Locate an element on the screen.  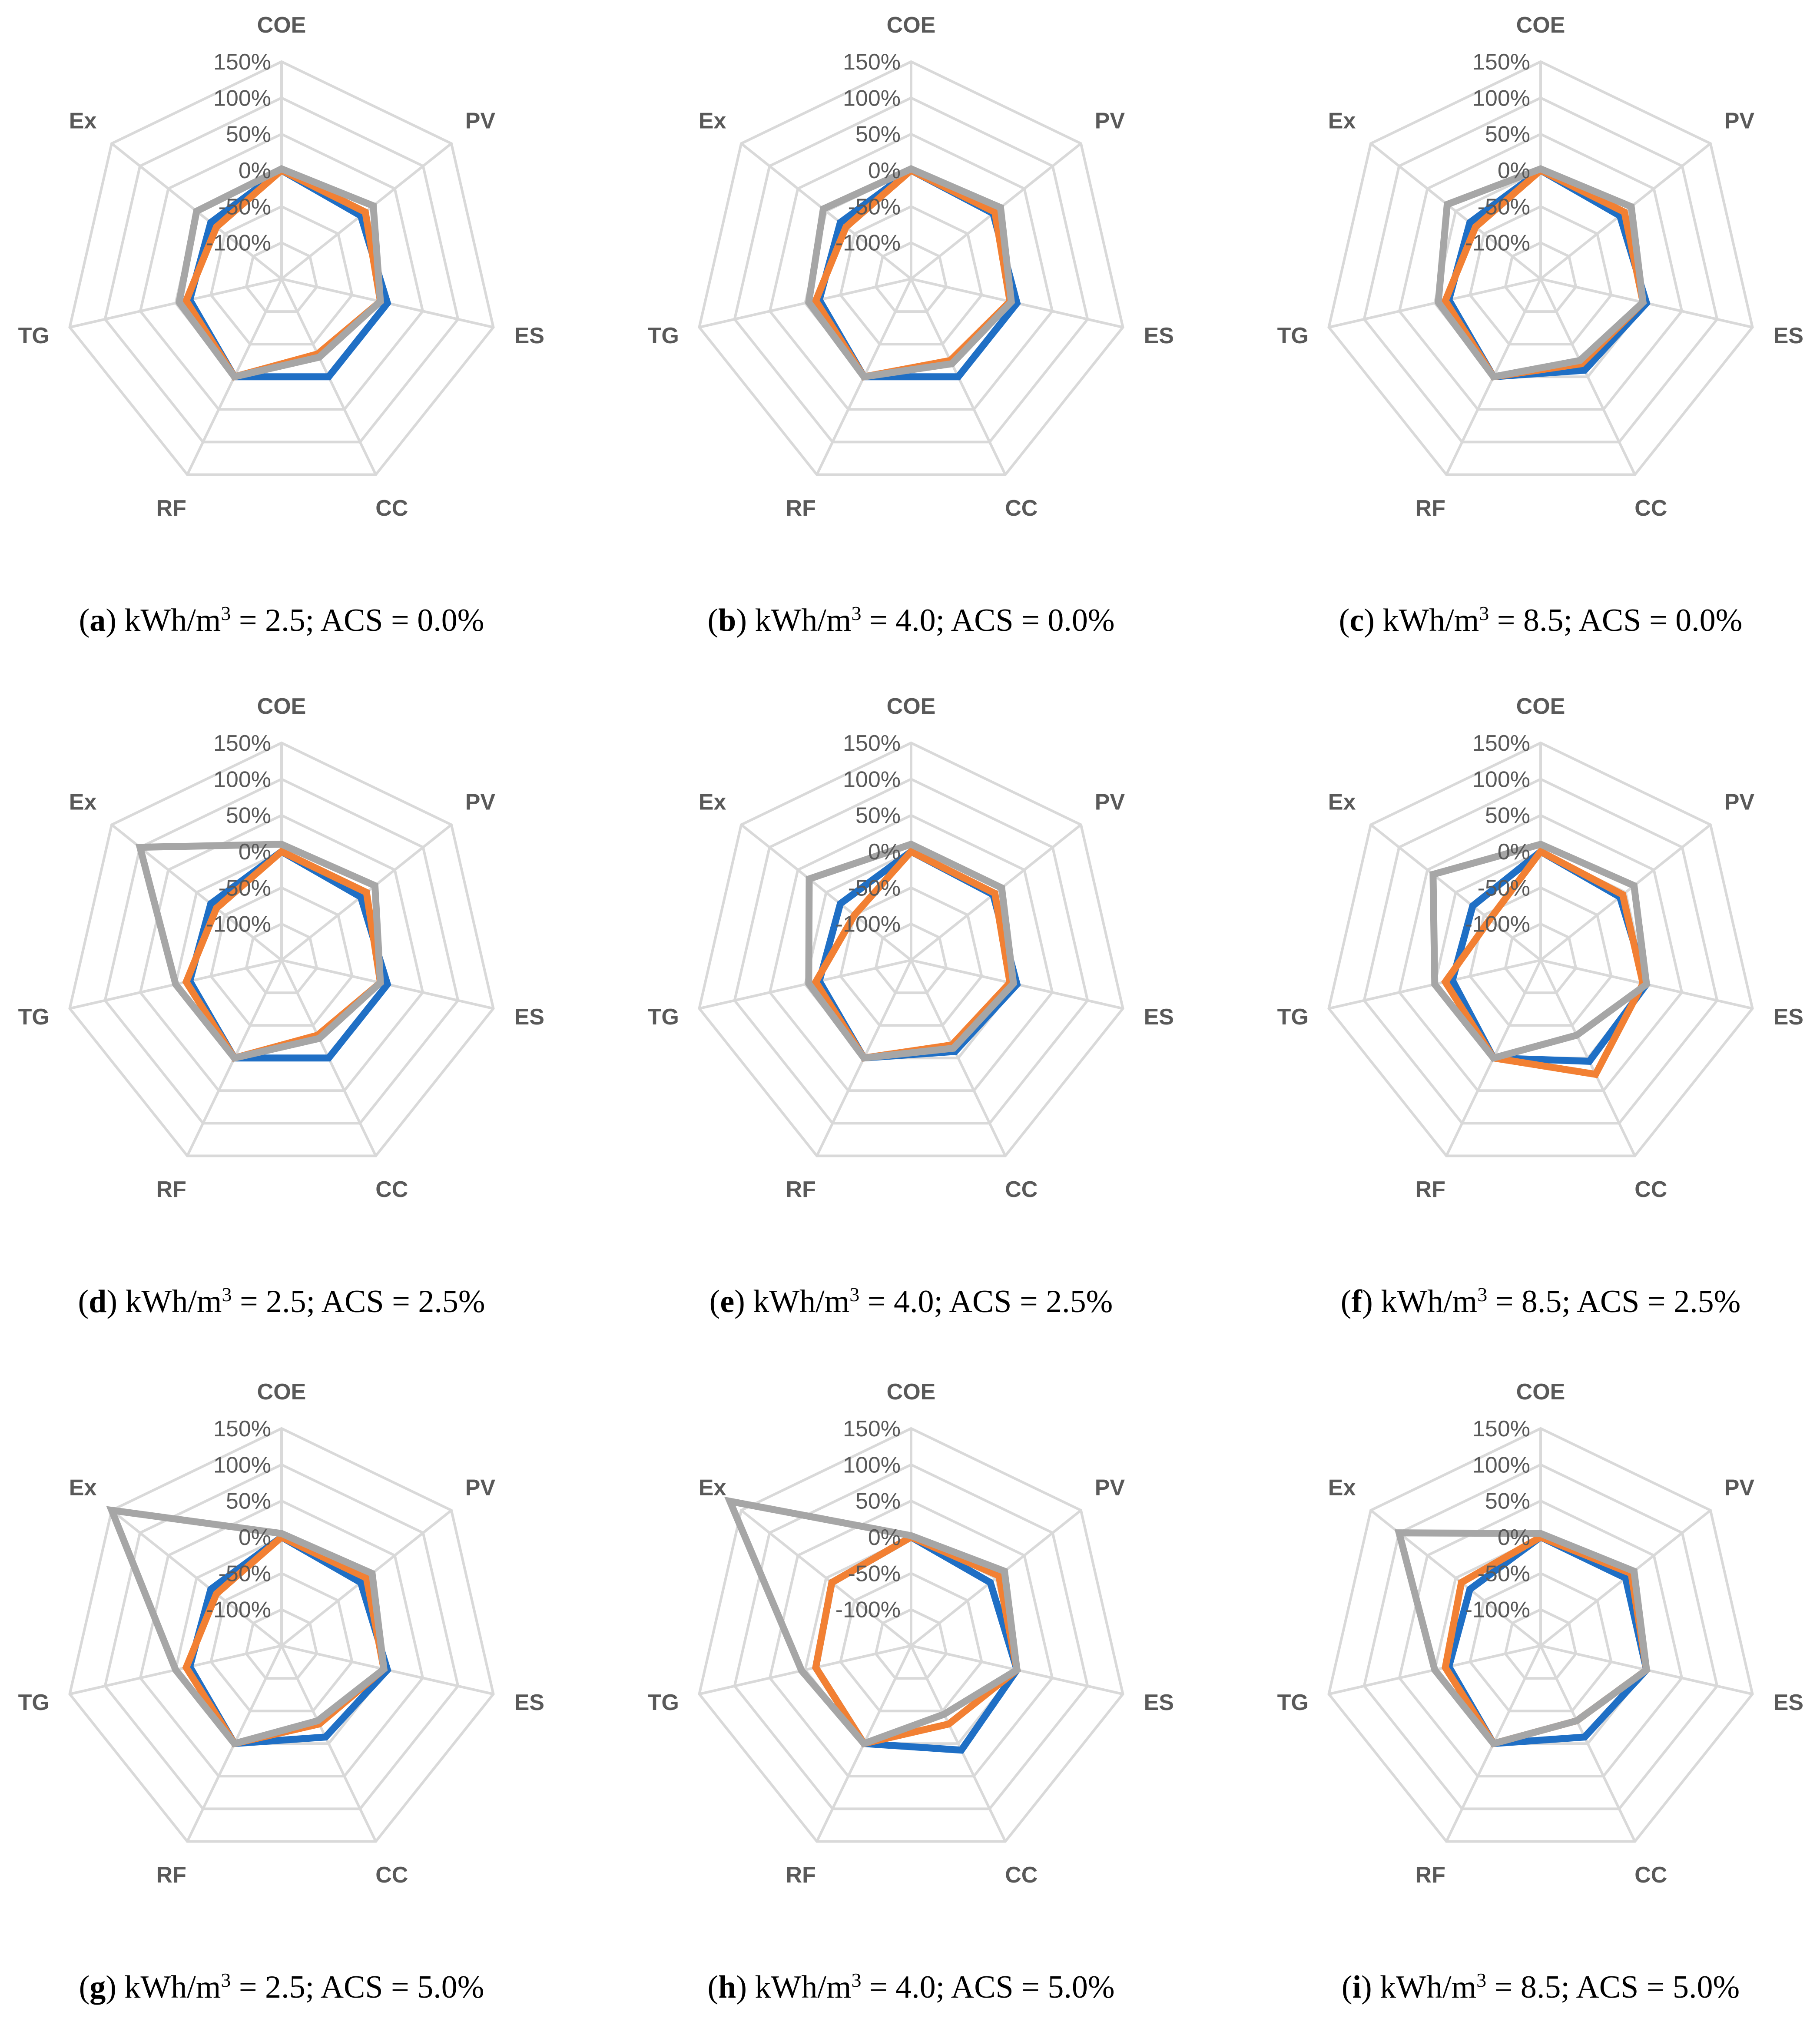
panel-caption: (e) kWh/m3 = 4.0; ACS = 2.5% is located at coordinates (911, 1301).